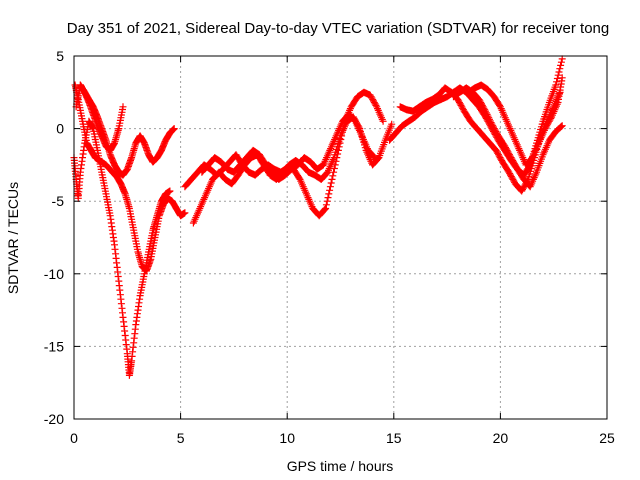 This screenshot has height=480, width=640. I want to click on y-tick-label: -15, so click(54, 346).